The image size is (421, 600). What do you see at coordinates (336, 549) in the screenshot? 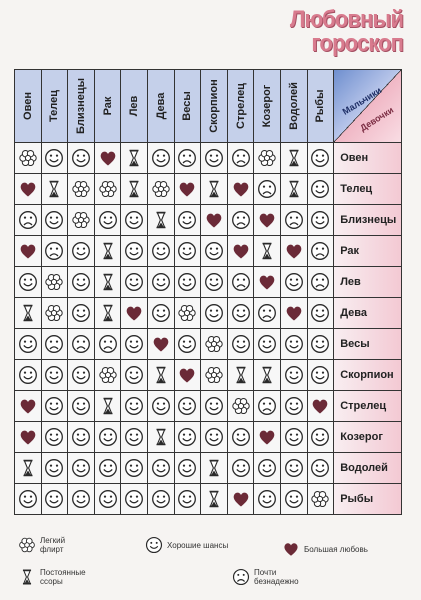
I see `legend-label: Большая любовь` at bounding box center [336, 549].